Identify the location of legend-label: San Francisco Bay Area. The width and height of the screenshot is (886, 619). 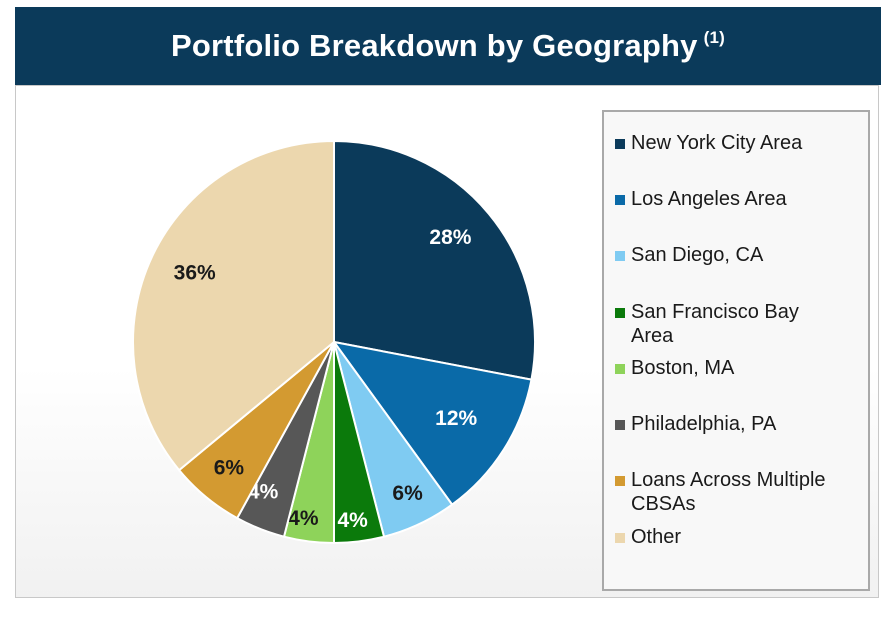
(715, 324).